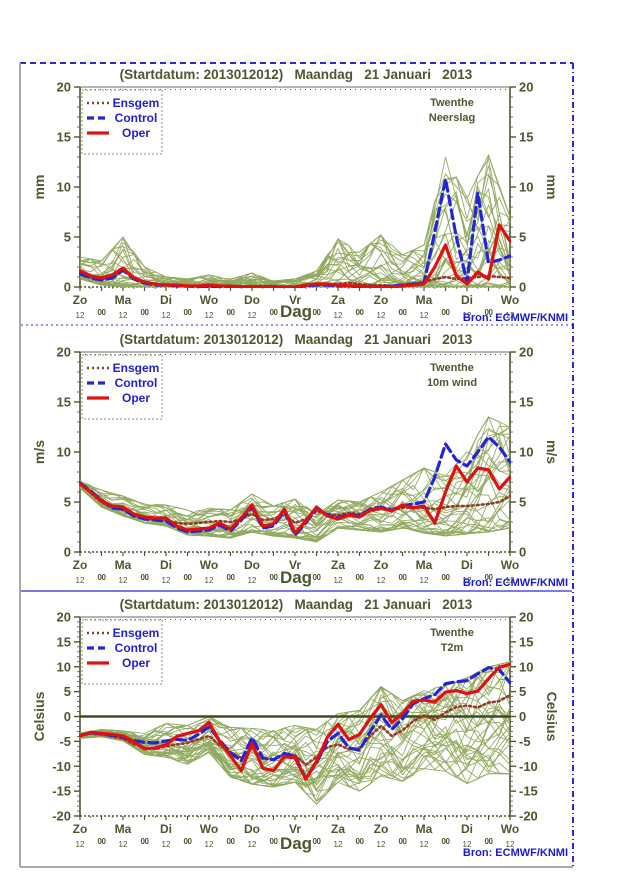 This screenshot has height=885, width=640. Describe the element at coordinates (39, 716) in the screenshot. I see `y-axis-label-left: Celsius` at that location.